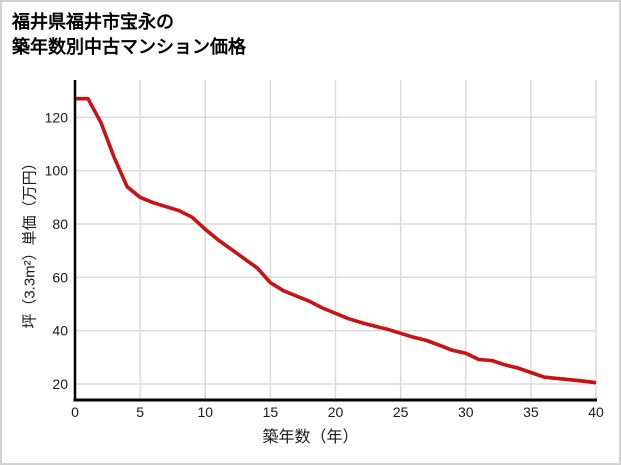  I want to click on y-tick-label-100: 100, so click(57, 171).